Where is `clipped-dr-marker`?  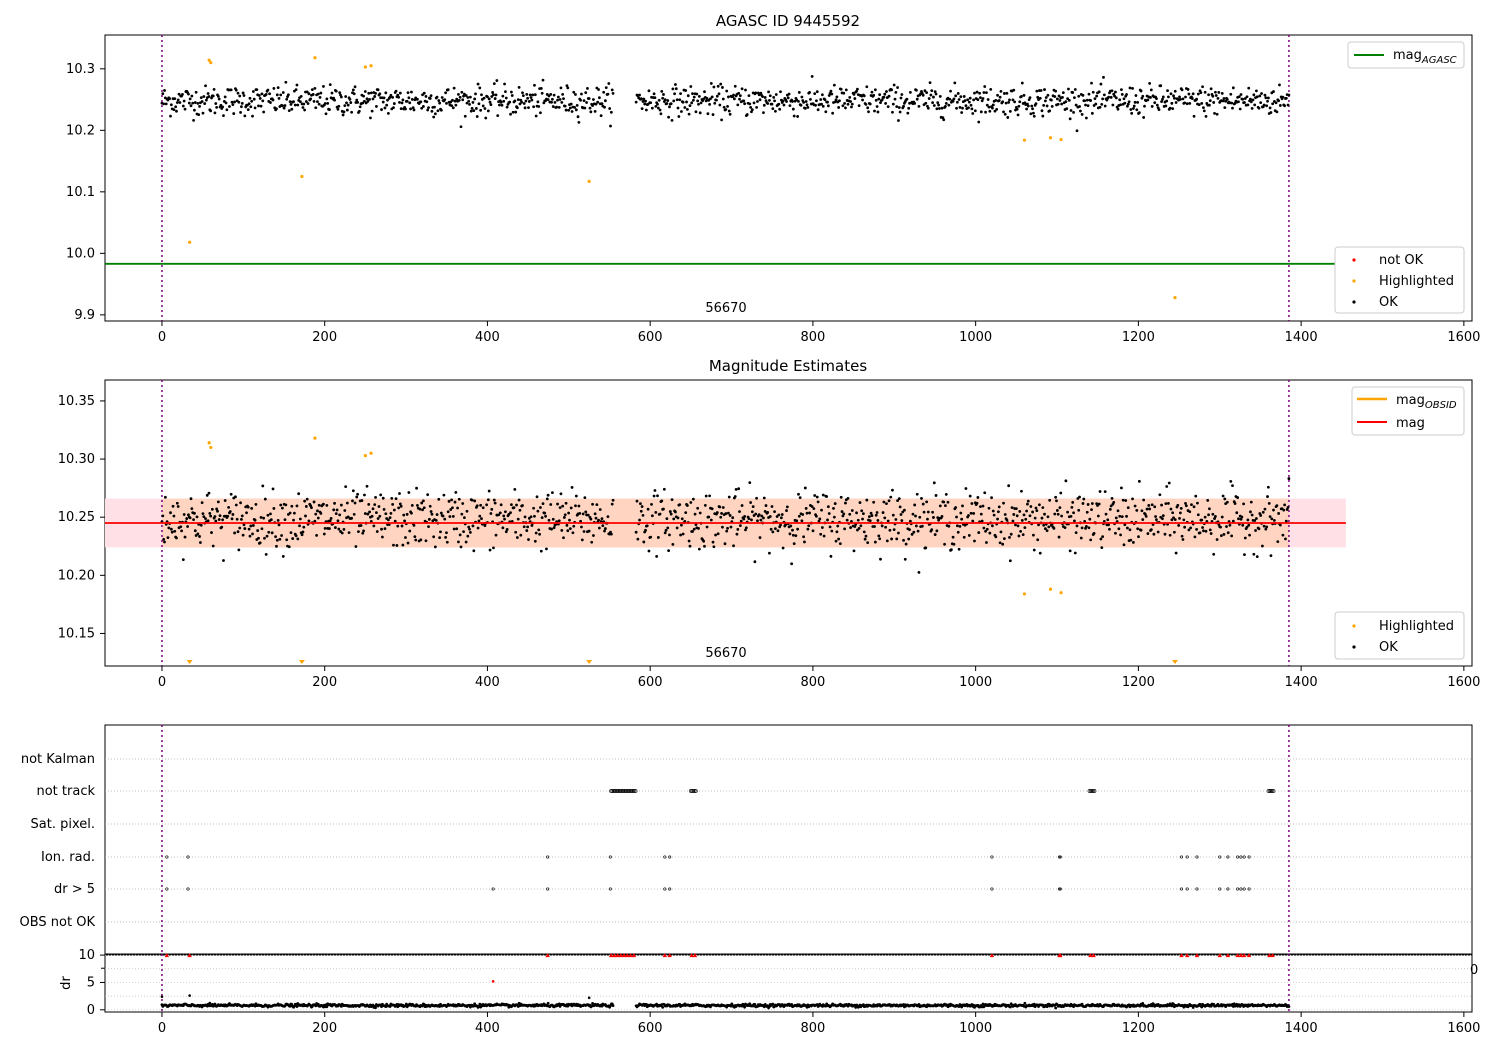
clipped-dr-marker is located at coordinates (167, 955).